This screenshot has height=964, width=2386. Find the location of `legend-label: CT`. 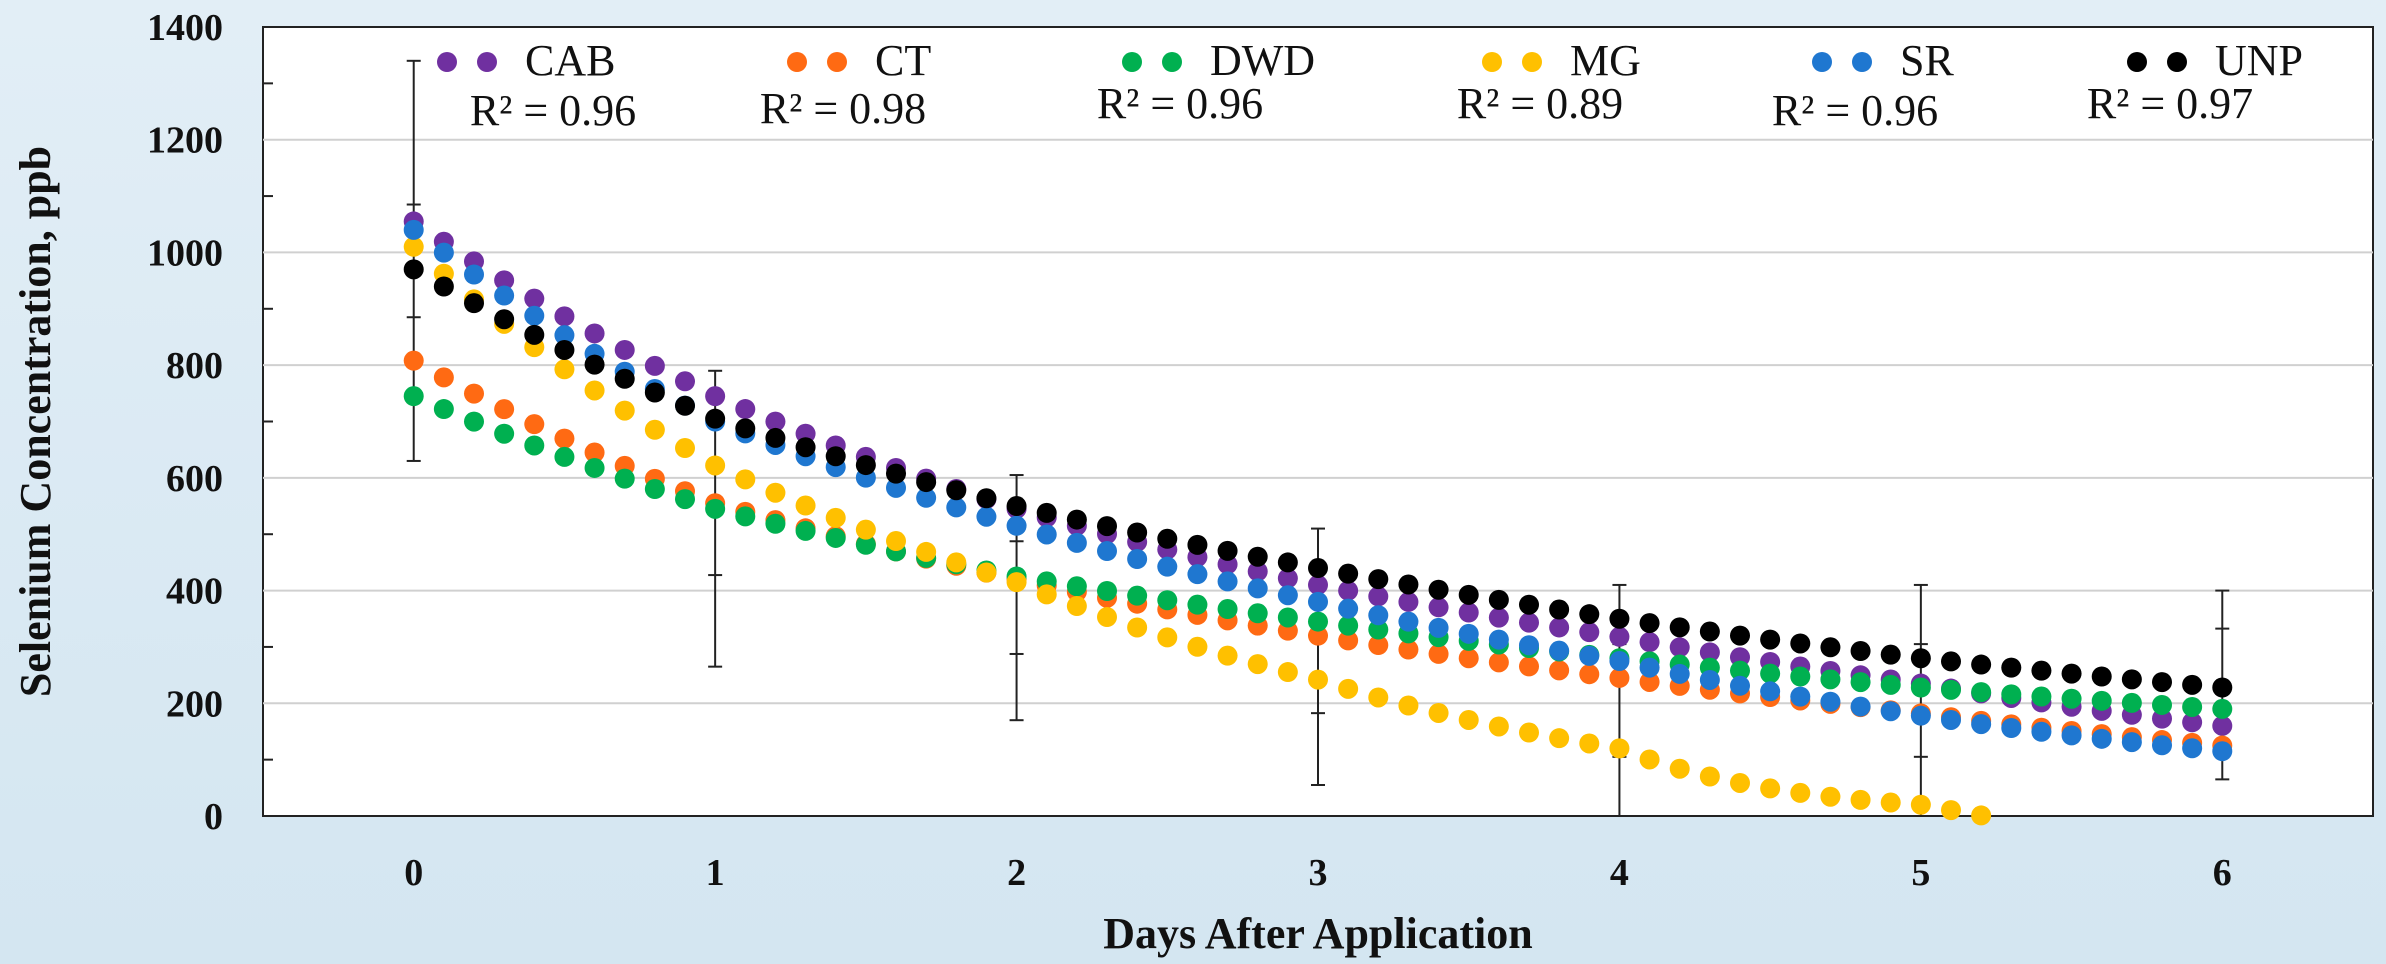

legend-label: CT is located at coordinates (903, 60).